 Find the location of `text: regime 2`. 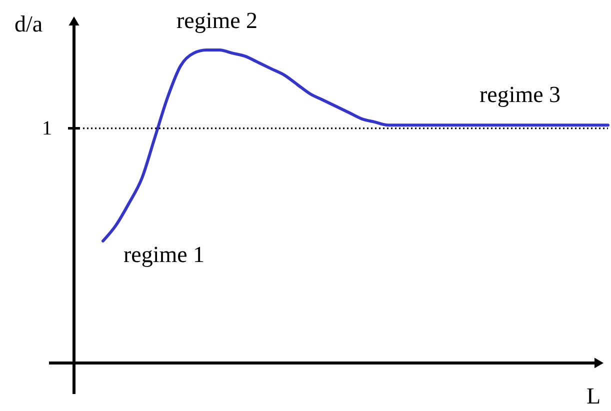

text: regime 2 is located at coordinates (217, 20).